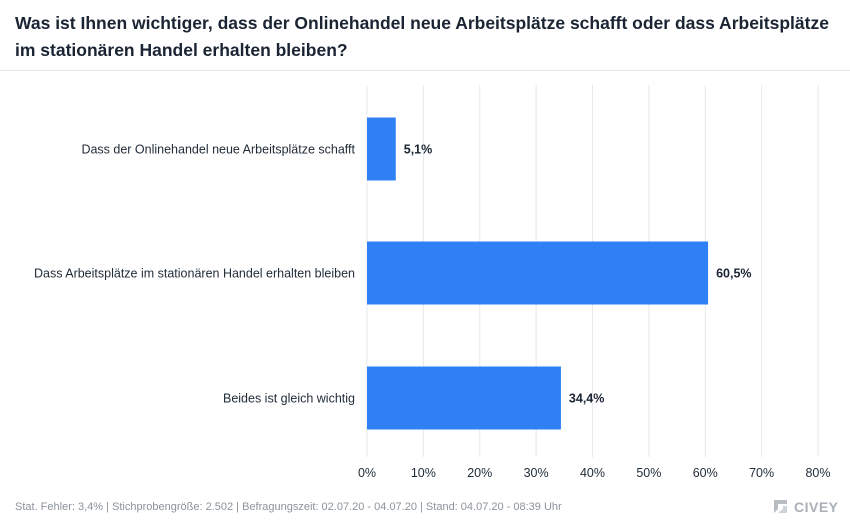 Image resolution: width=850 pixels, height=531 pixels. What do you see at coordinates (733, 274) in the screenshot?
I see `value-label: 60,5%` at bounding box center [733, 274].